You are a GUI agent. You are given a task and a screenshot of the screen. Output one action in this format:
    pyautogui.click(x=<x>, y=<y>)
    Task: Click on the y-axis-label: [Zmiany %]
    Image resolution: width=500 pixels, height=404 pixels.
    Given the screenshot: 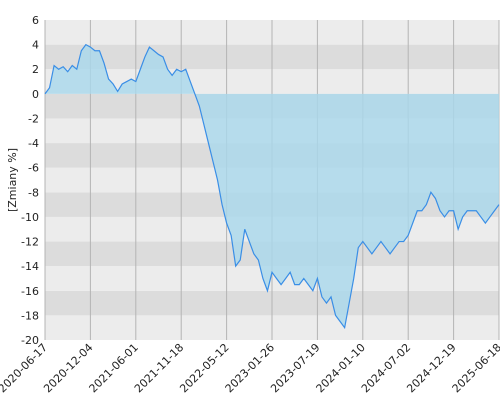 What is the action you would take?
    pyautogui.click(x=12, y=180)
    